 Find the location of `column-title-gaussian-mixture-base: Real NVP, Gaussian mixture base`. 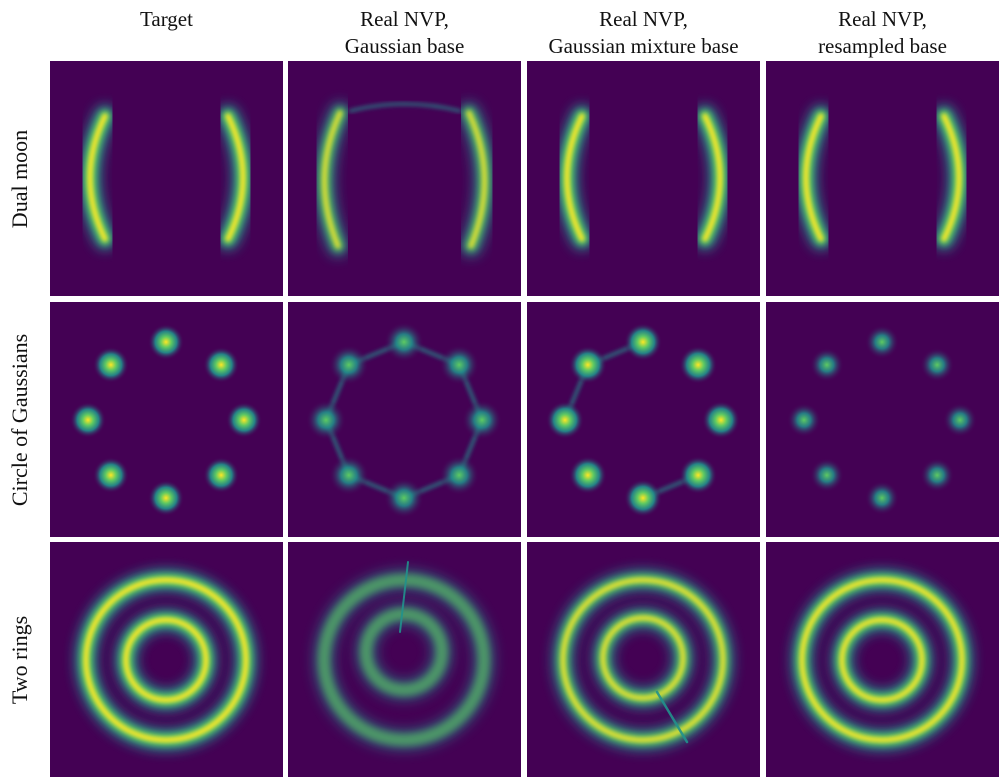

column-title-gaussian-mixture-base: Real NVP, Gaussian mixture base is located at coordinates (643, 32).